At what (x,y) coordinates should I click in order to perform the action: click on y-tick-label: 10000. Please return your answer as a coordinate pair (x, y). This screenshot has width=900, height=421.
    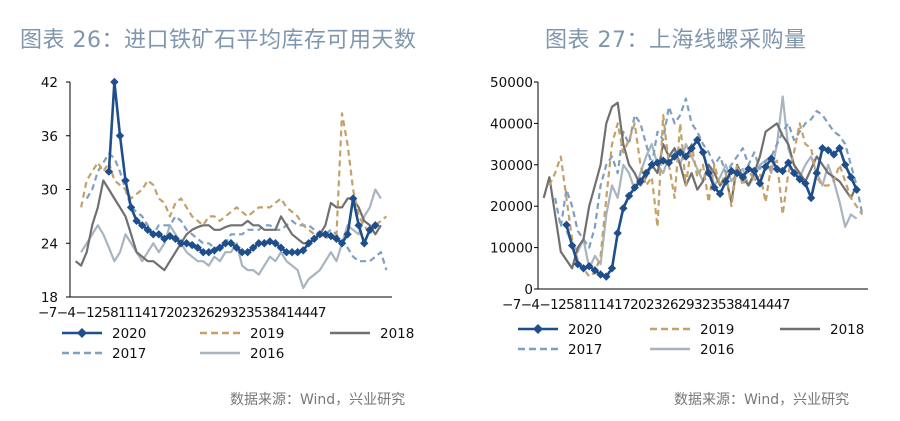
    Looking at the image, I should click on (511, 249).